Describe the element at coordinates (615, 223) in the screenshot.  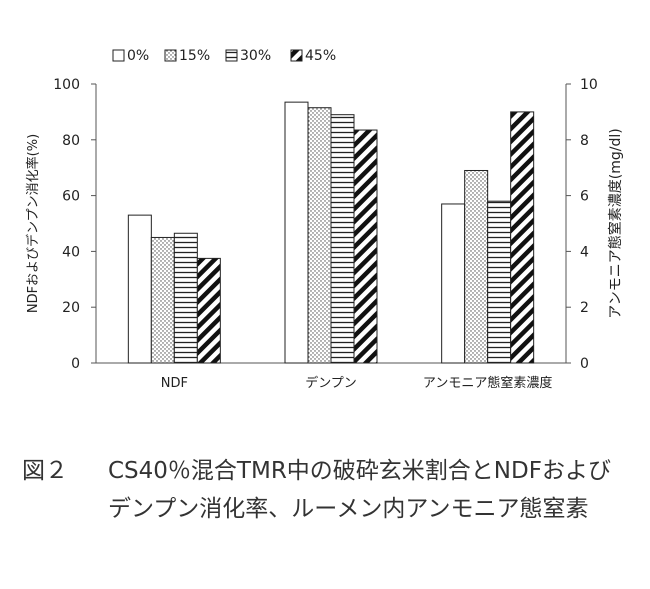
I see `y-axis-title-right: アンモニア態窒素濃度(mg/dl)` at that location.